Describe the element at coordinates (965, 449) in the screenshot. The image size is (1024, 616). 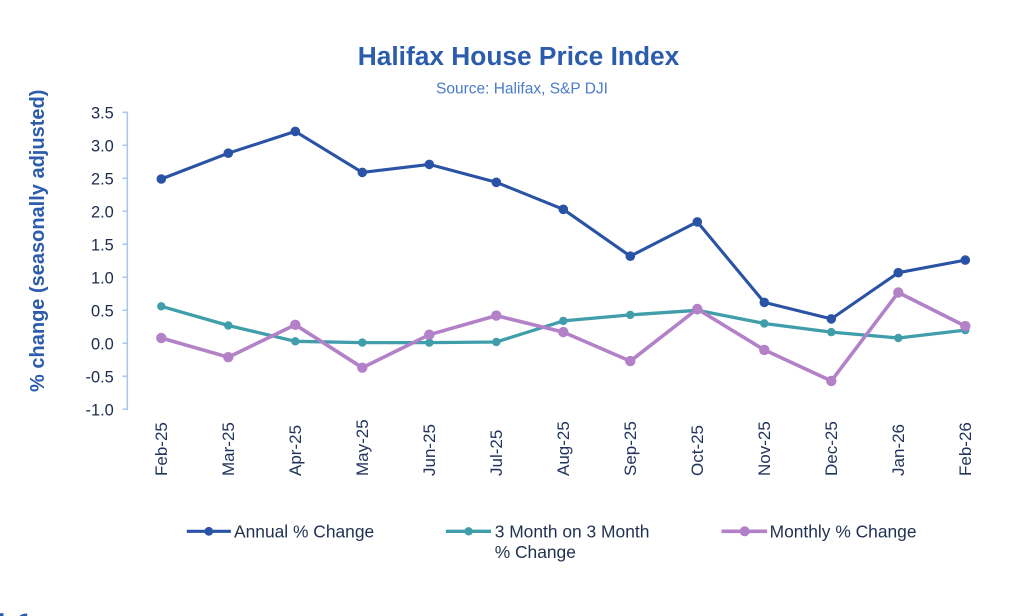
I see `svg-text: Feb-26` at that location.